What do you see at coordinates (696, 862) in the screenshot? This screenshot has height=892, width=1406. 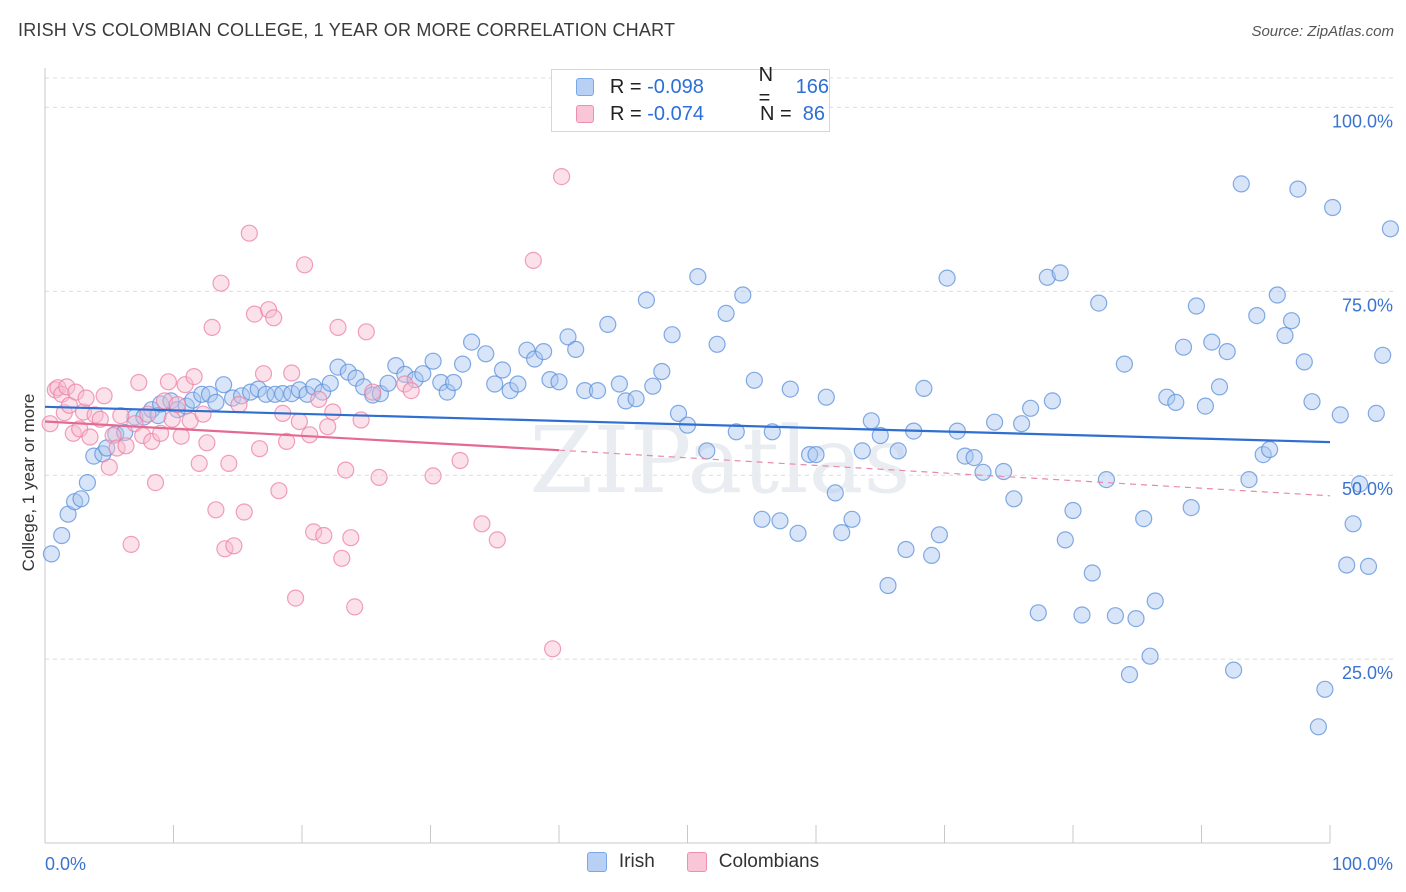 I see `colombians-legend-swatch` at bounding box center [696, 862].